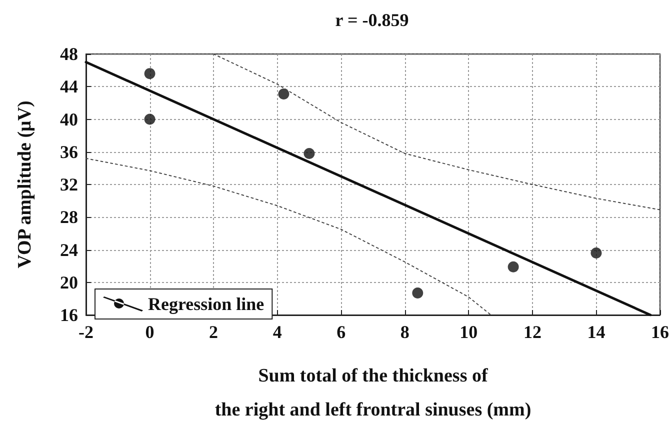  Describe the element at coordinates (596, 332) in the screenshot. I see `x-tick-label: 14` at that location.